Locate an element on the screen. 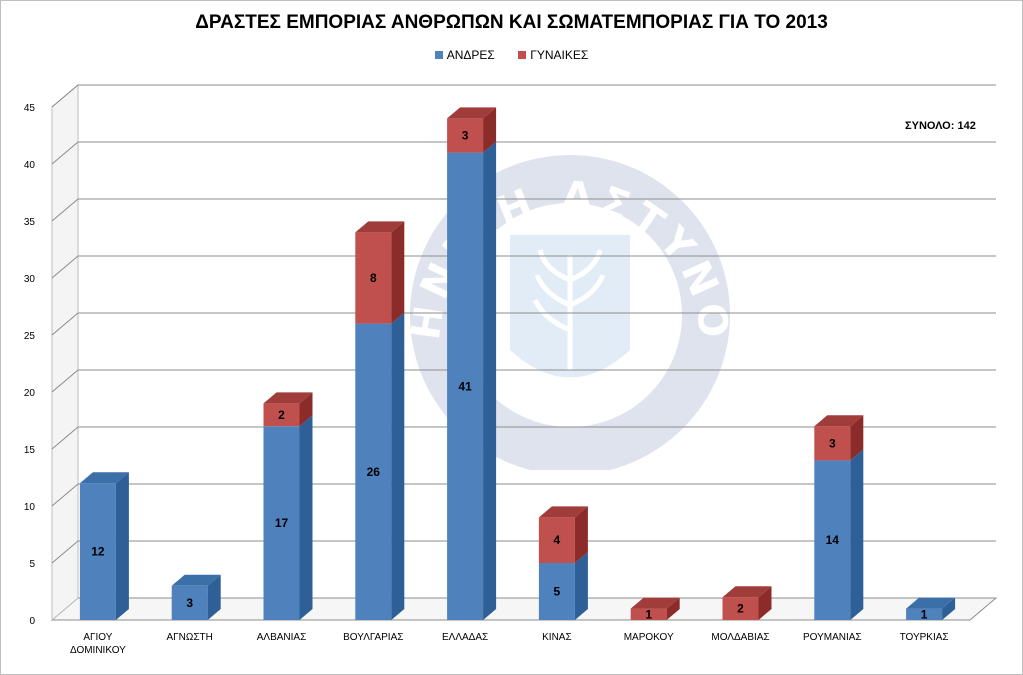 The height and width of the screenshot is (675, 1023). bar-data-label: 41 is located at coordinates (465, 386).